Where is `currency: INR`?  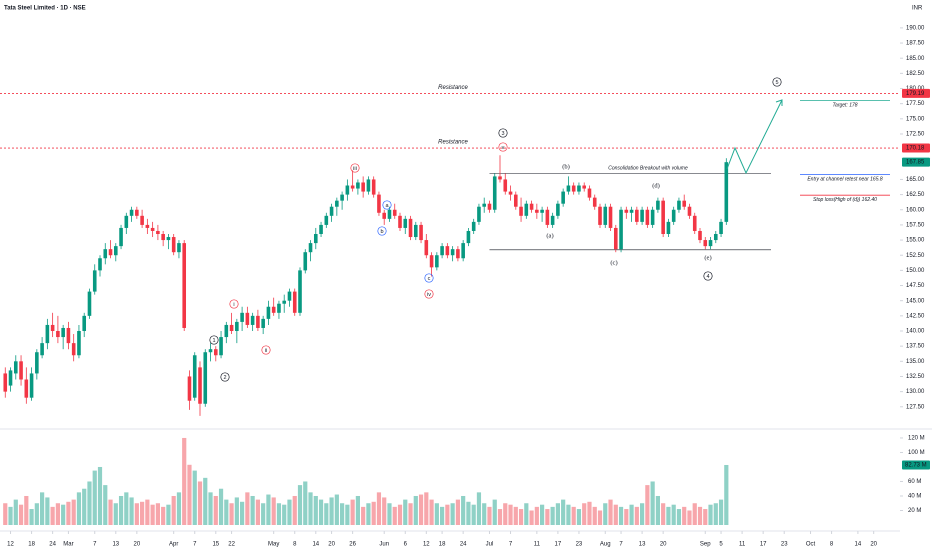 currency: INR is located at coordinates (917, 9).